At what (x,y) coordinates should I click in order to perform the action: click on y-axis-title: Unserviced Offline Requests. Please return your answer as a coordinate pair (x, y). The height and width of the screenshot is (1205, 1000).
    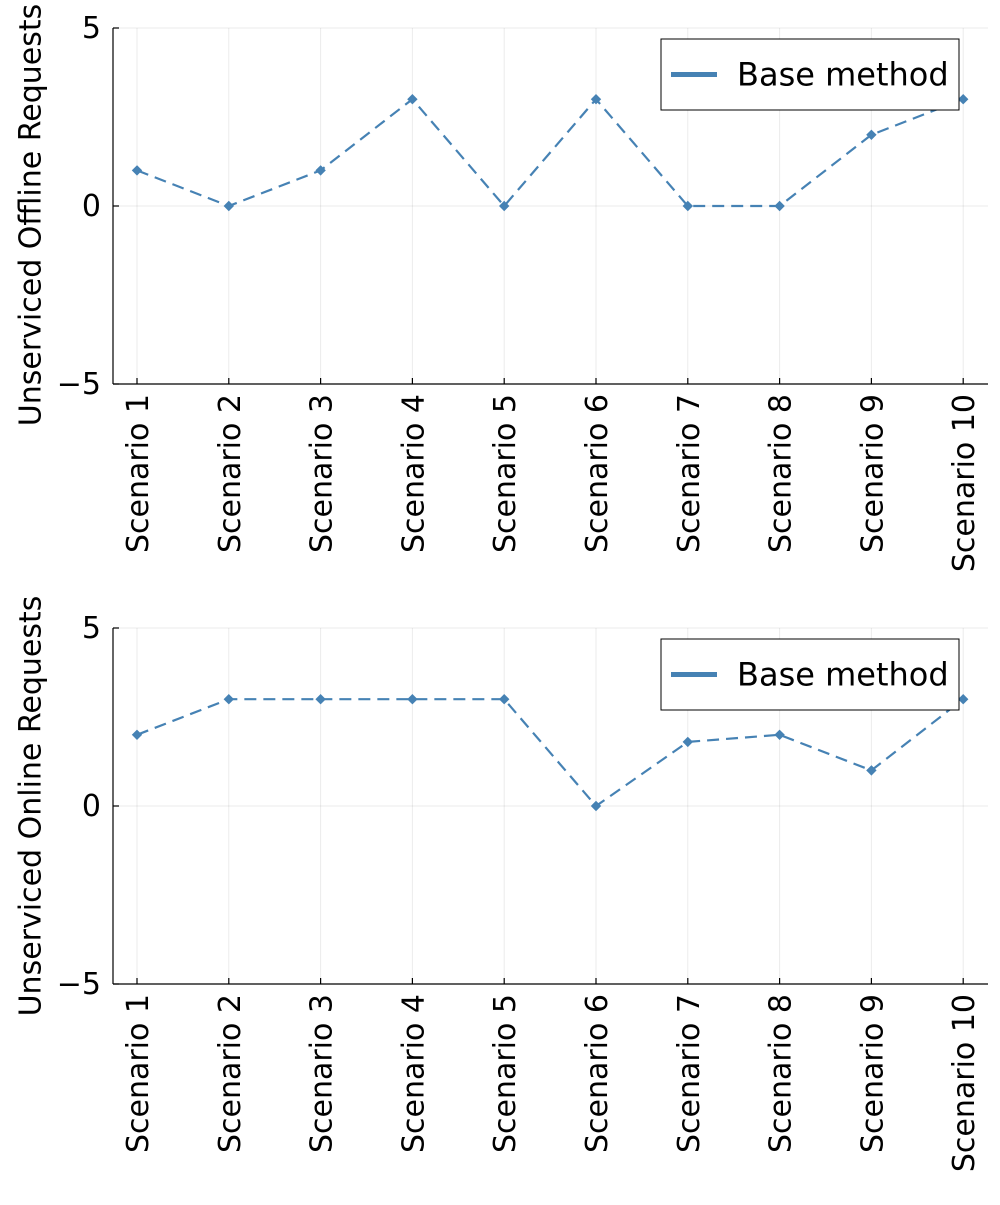
    Looking at the image, I should click on (31, 215).